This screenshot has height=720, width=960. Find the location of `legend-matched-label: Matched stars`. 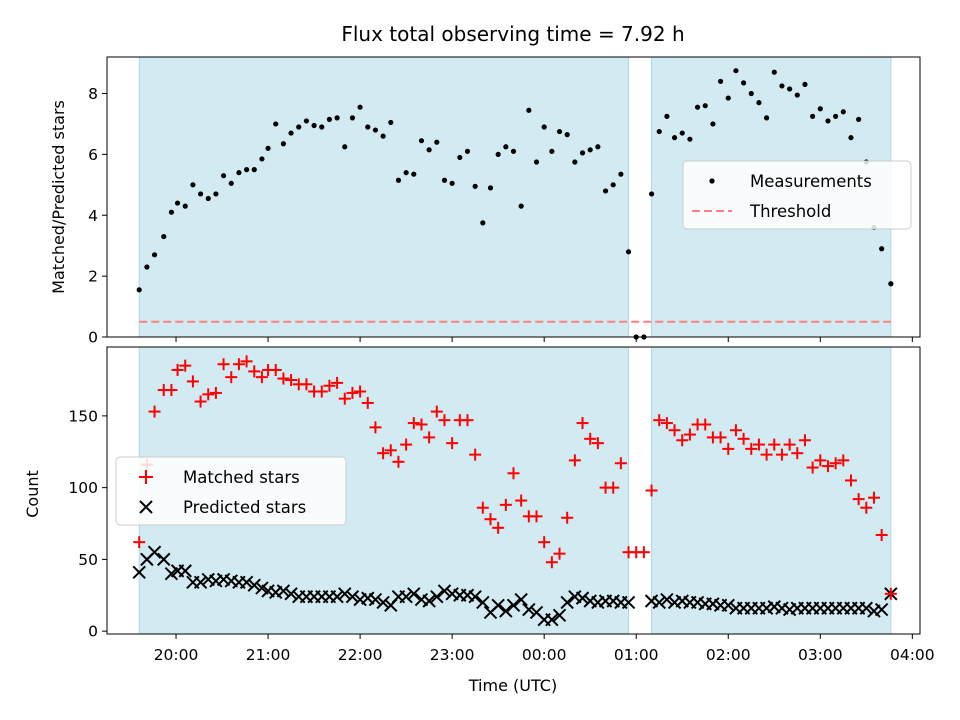

legend-matched-label: Matched stars is located at coordinates (241, 477).